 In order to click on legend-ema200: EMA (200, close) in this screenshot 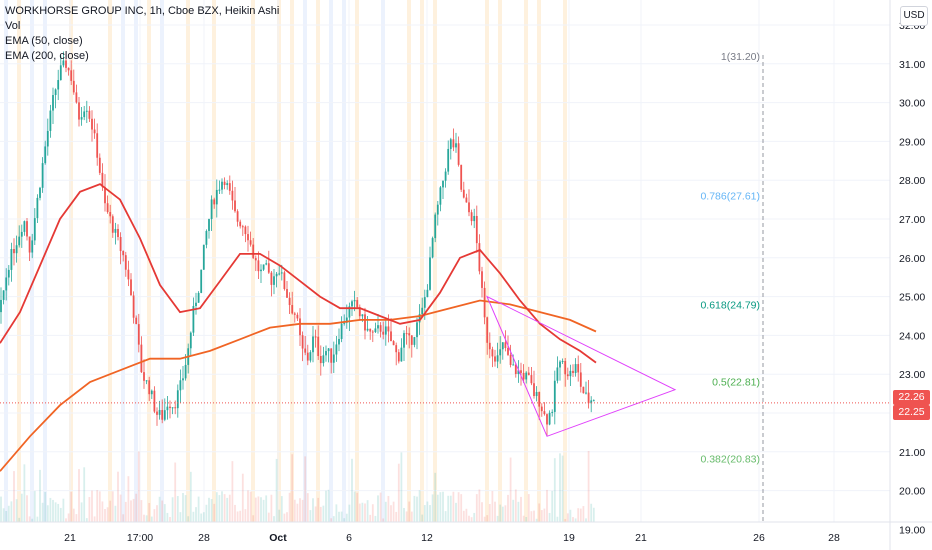, I will do `click(47, 56)`.